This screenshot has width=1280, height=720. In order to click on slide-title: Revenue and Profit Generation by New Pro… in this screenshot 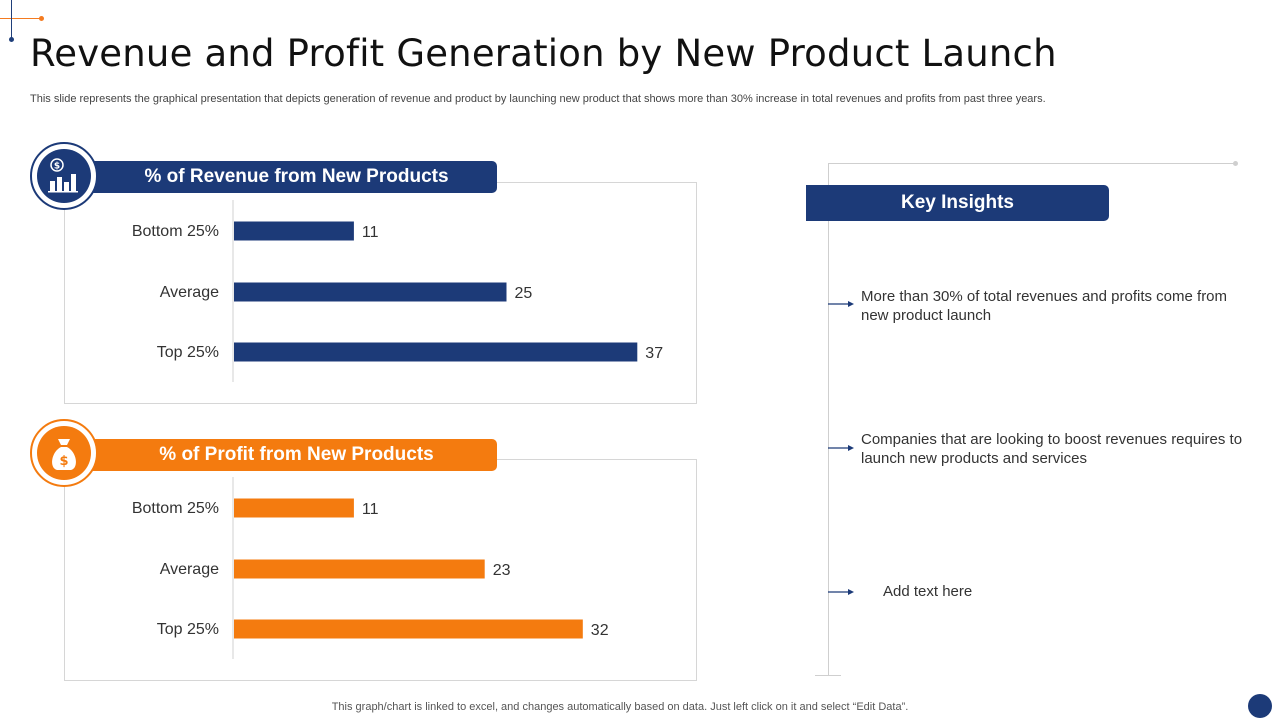, I will do `click(543, 53)`.